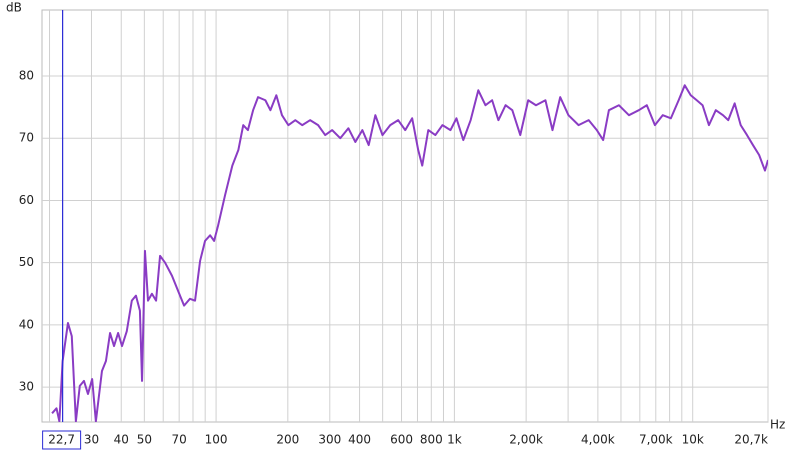 The width and height of the screenshot is (800, 456). I want to click on x-tick-label: 300, so click(329, 440).